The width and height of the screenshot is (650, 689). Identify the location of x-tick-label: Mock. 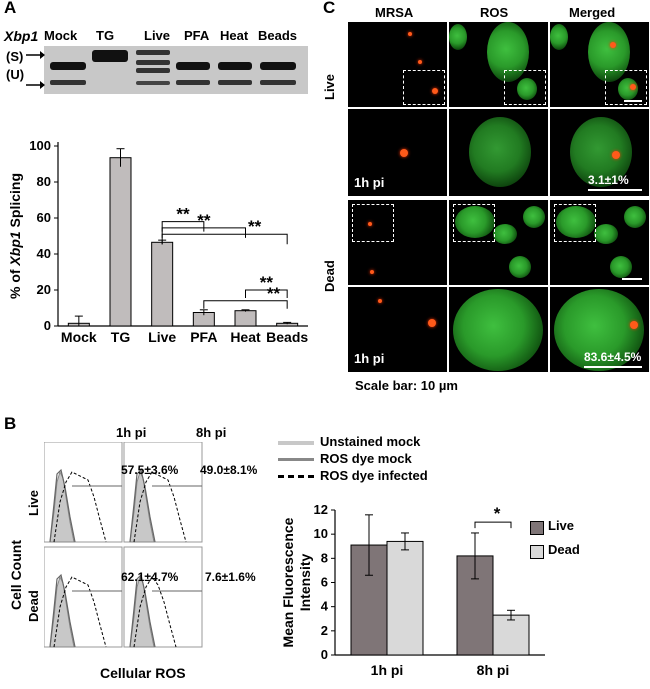
(79, 337).